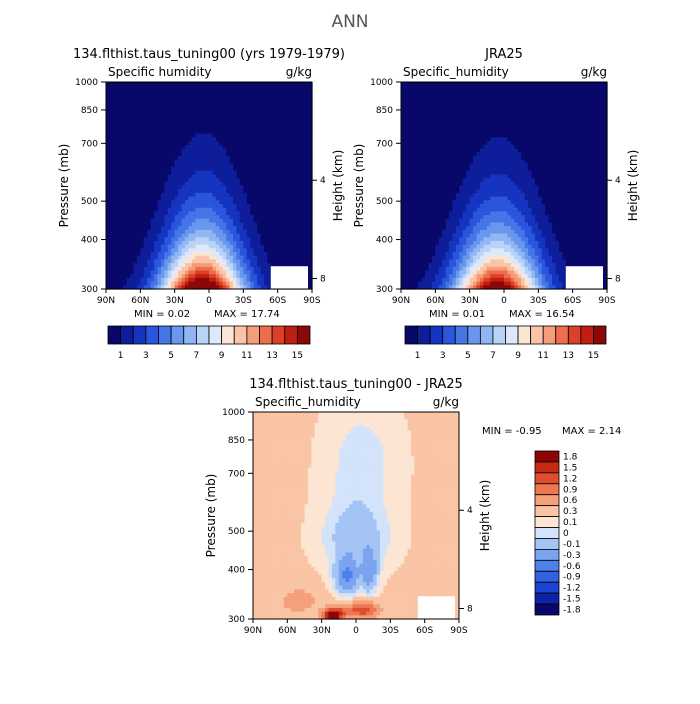  What do you see at coordinates (162, 314) in the screenshot?
I see `min-label: MIN = 0.02` at bounding box center [162, 314].